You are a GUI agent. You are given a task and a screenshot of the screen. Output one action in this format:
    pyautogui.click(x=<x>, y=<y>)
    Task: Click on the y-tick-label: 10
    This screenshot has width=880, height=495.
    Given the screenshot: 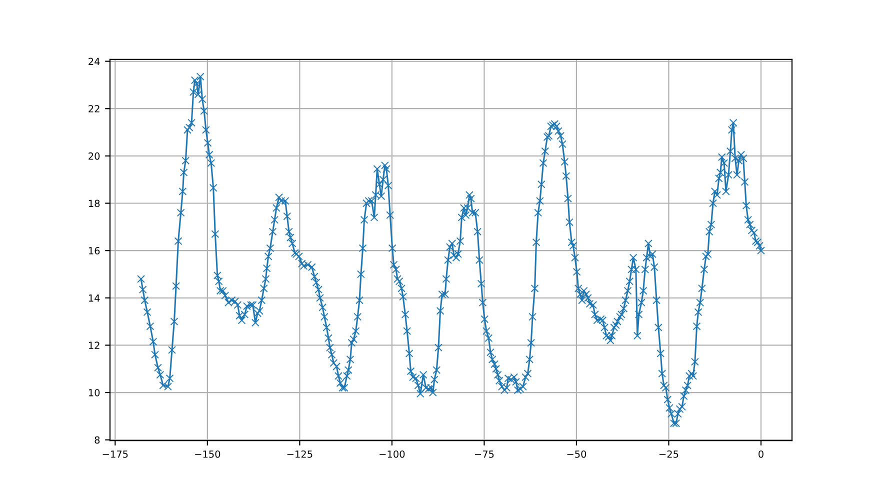 What is the action you would take?
    pyautogui.click(x=94, y=392)
    